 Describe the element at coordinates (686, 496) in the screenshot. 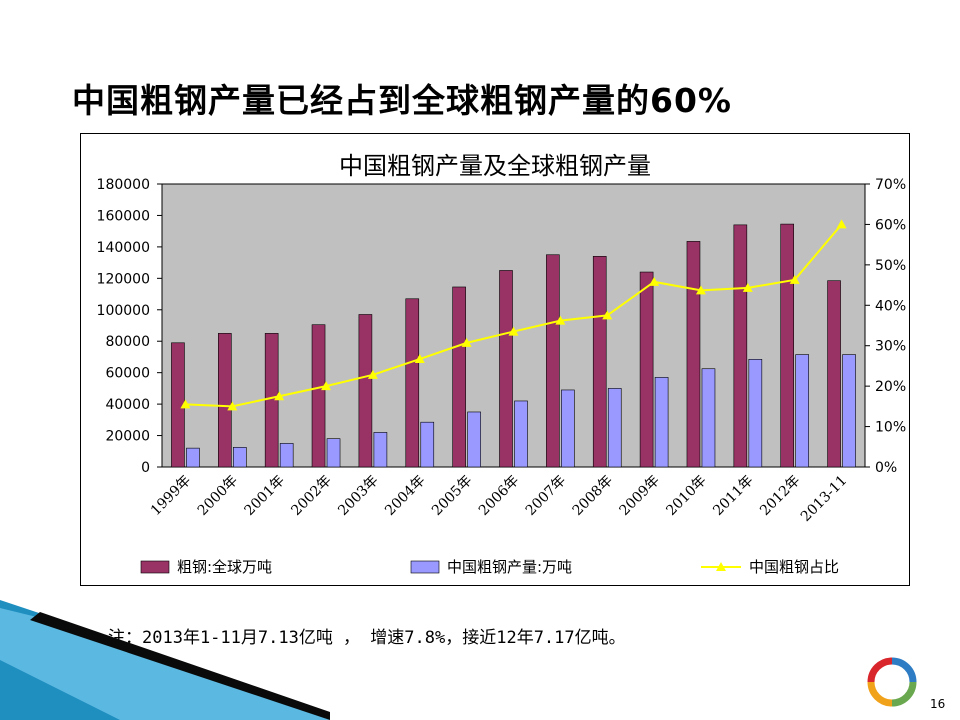

I see `x-axis-label: 2010年` at that location.